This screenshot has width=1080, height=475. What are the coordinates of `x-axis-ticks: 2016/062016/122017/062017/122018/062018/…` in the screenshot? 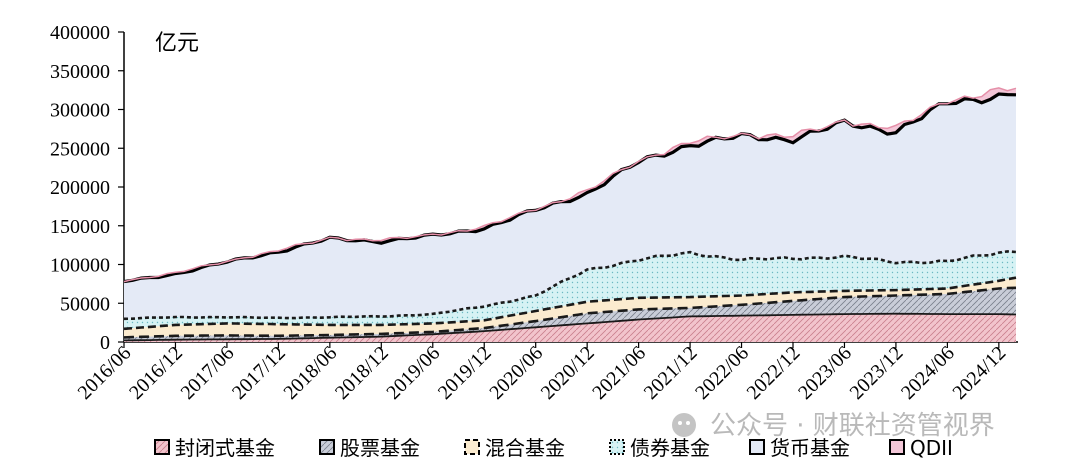 It's located at (542, 373).